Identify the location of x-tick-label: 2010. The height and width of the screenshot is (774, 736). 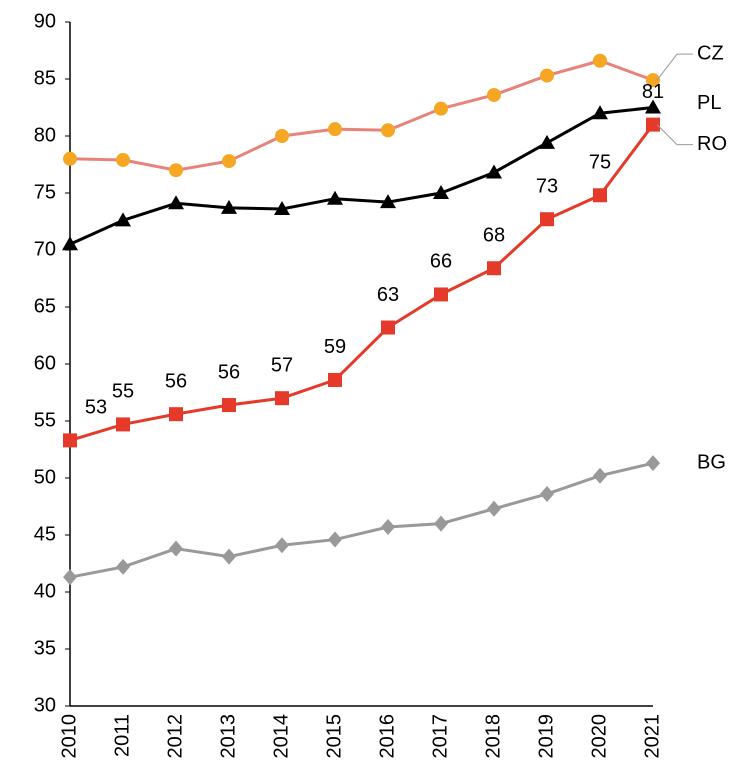
(69, 736).